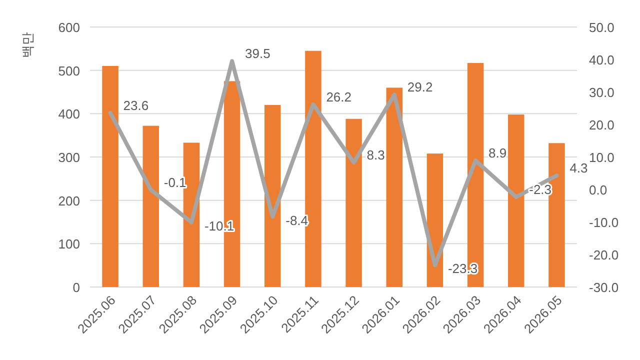 Image resolution: width=640 pixels, height=360 pixels. What do you see at coordinates (497, 153) in the screenshot?
I see `data-label: 8.9` at bounding box center [497, 153].